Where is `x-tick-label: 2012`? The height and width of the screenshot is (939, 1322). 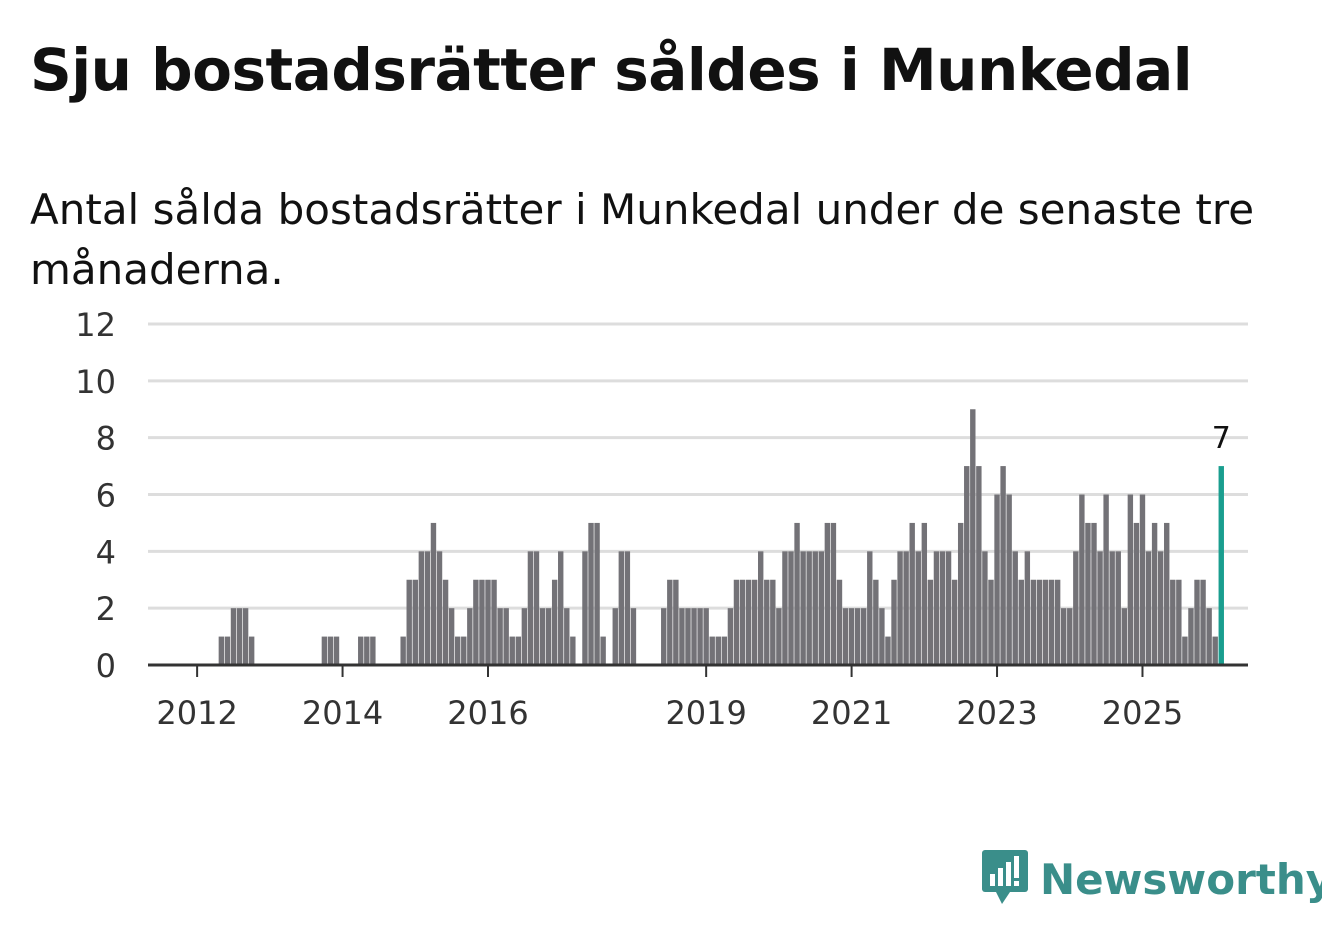 x-tick-label: 2012 is located at coordinates (196, 713).